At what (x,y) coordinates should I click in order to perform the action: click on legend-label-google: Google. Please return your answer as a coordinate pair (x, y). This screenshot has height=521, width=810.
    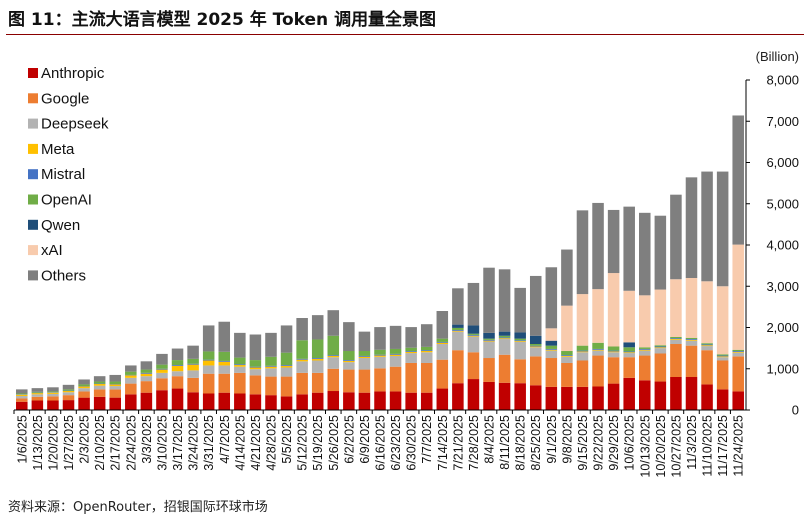
    Looking at the image, I should click on (65, 98).